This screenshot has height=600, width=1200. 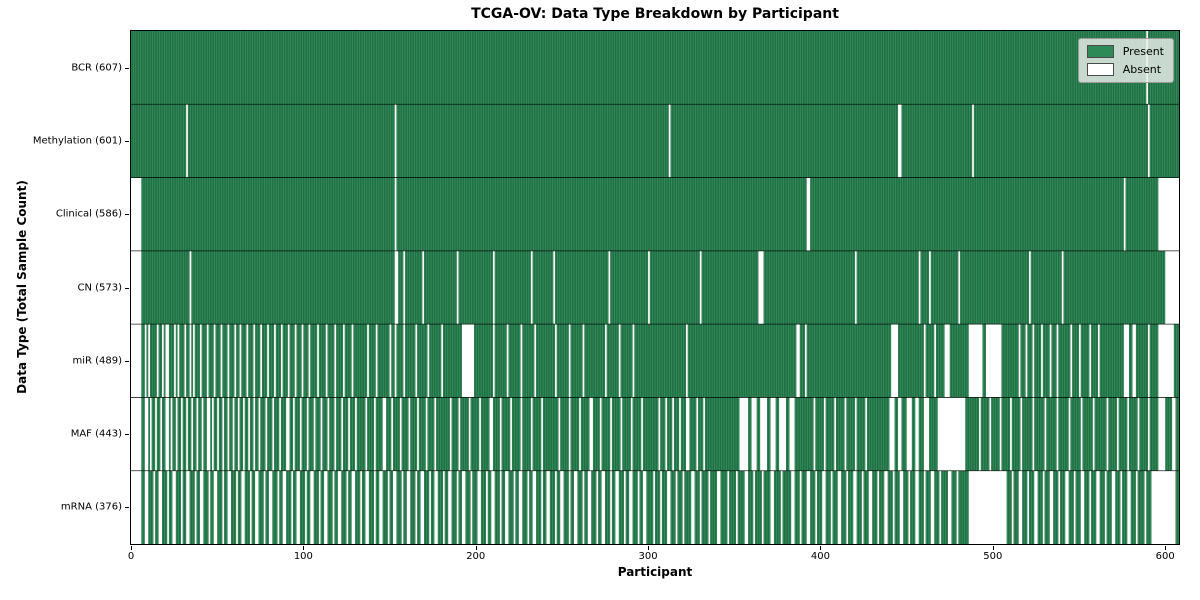 I want to click on legend-entry-absent: Absent, so click(x=1125, y=69).